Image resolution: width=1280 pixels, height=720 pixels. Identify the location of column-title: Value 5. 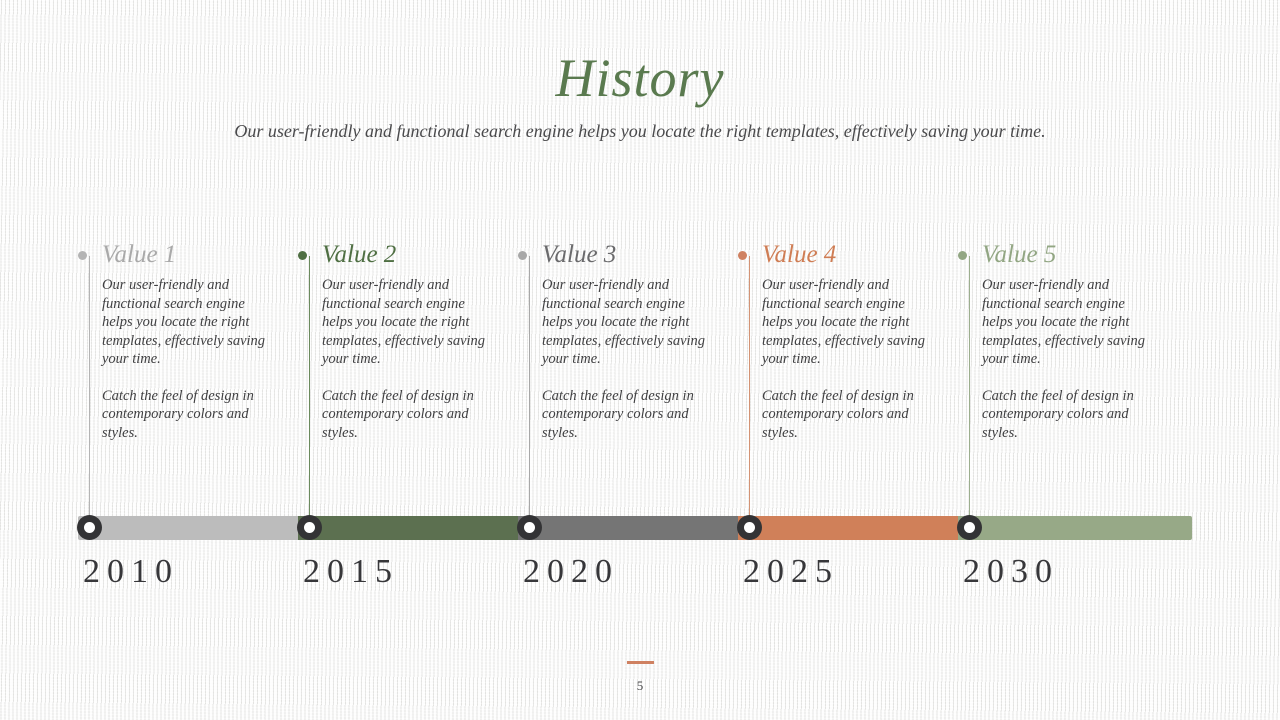
(1019, 254).